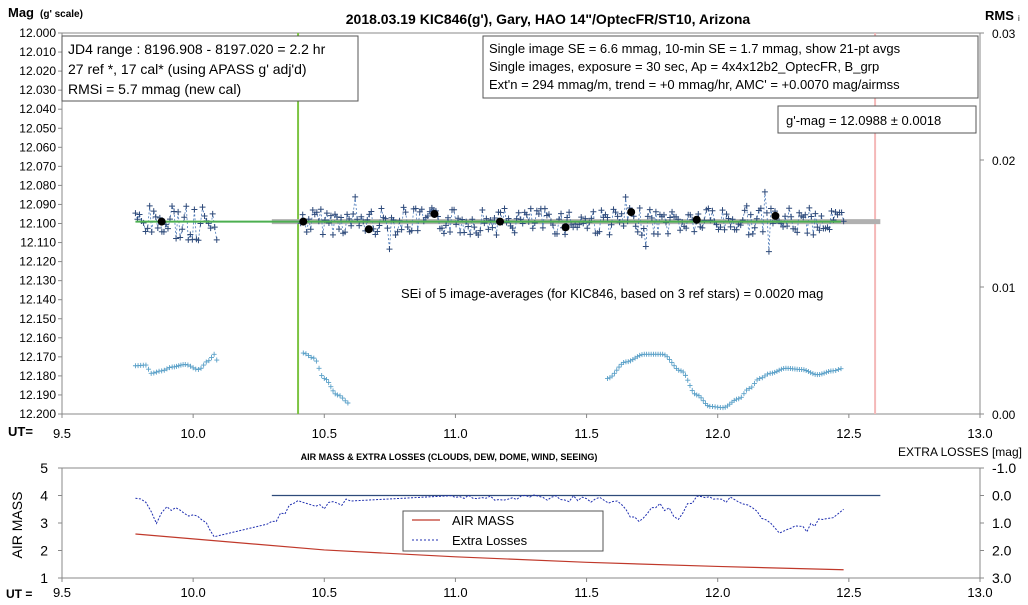 The width and height of the screenshot is (1028, 605). What do you see at coordinates (44, 523) in the screenshot?
I see `bottom-y-tick-label: 3` at bounding box center [44, 523].